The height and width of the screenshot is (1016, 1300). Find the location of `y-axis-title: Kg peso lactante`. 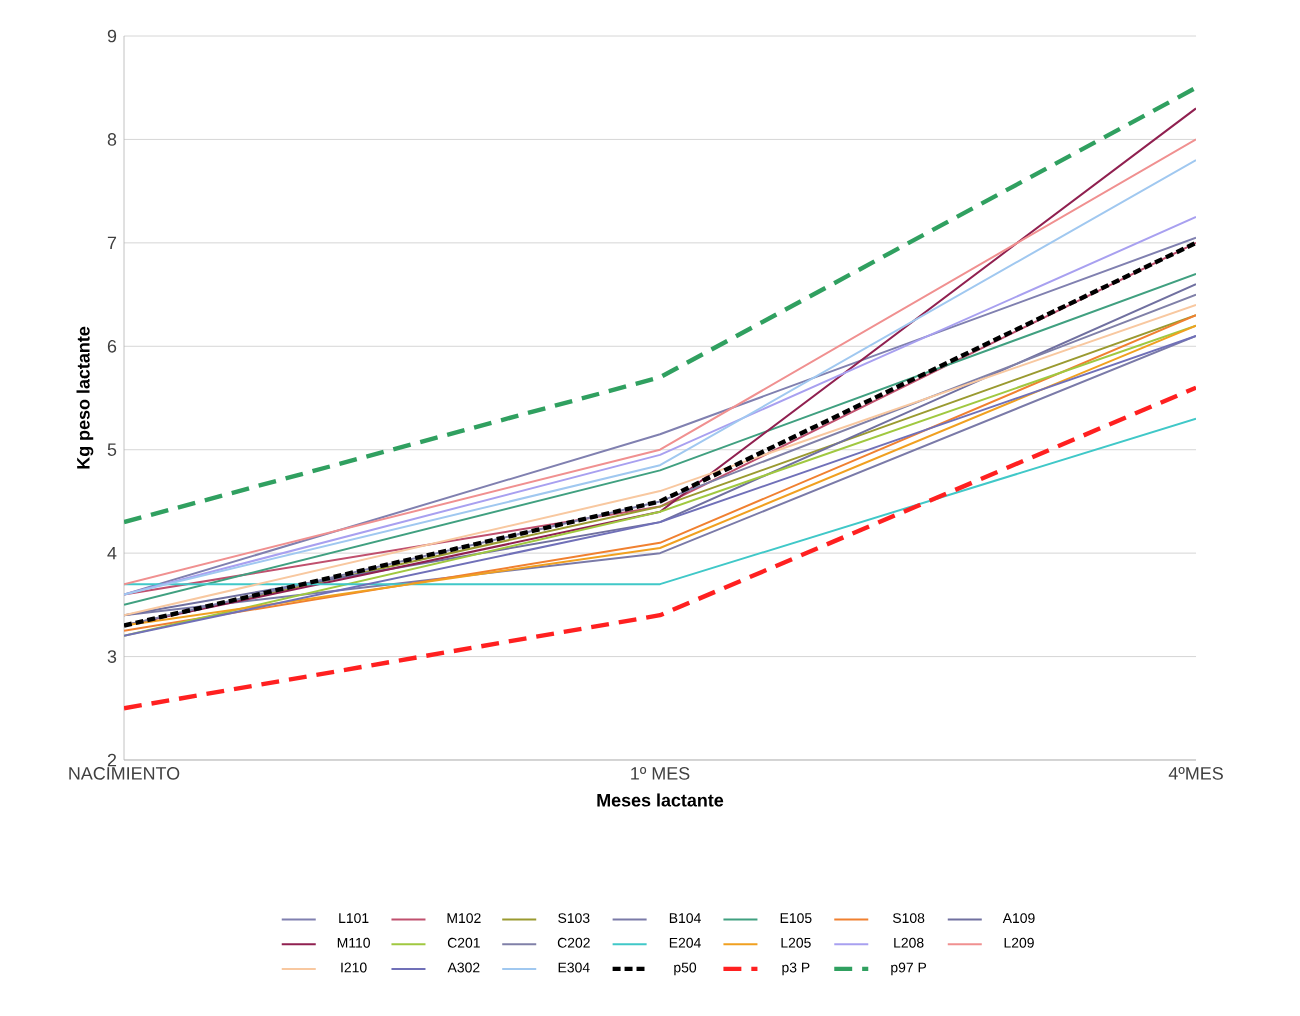

y-axis-title: Kg peso lactante is located at coordinates (85, 397).